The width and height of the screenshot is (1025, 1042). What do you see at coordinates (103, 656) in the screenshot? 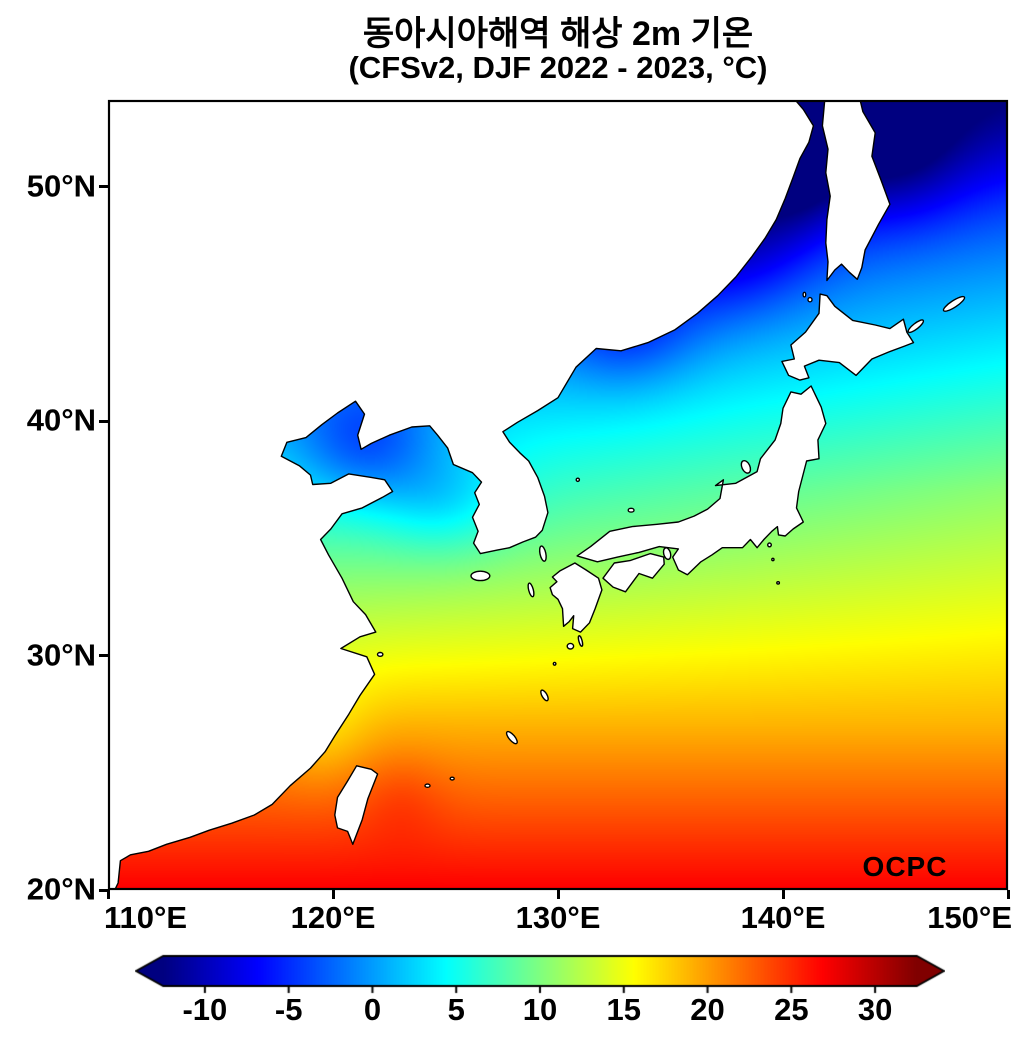
I see `y-tick-mark-30N` at bounding box center [103, 656].